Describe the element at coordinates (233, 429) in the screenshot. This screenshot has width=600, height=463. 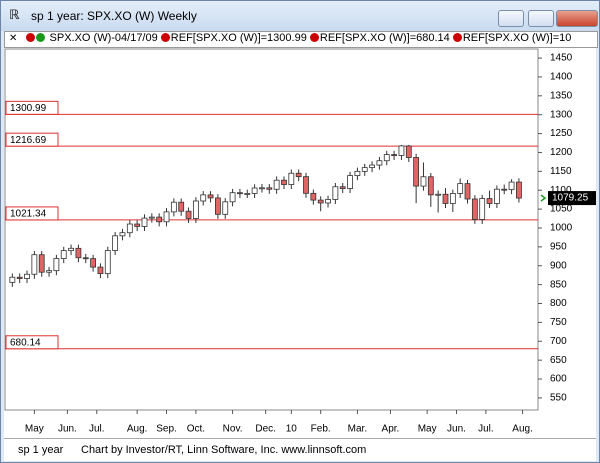
I see `x-tick-label: Nov.` at that location.